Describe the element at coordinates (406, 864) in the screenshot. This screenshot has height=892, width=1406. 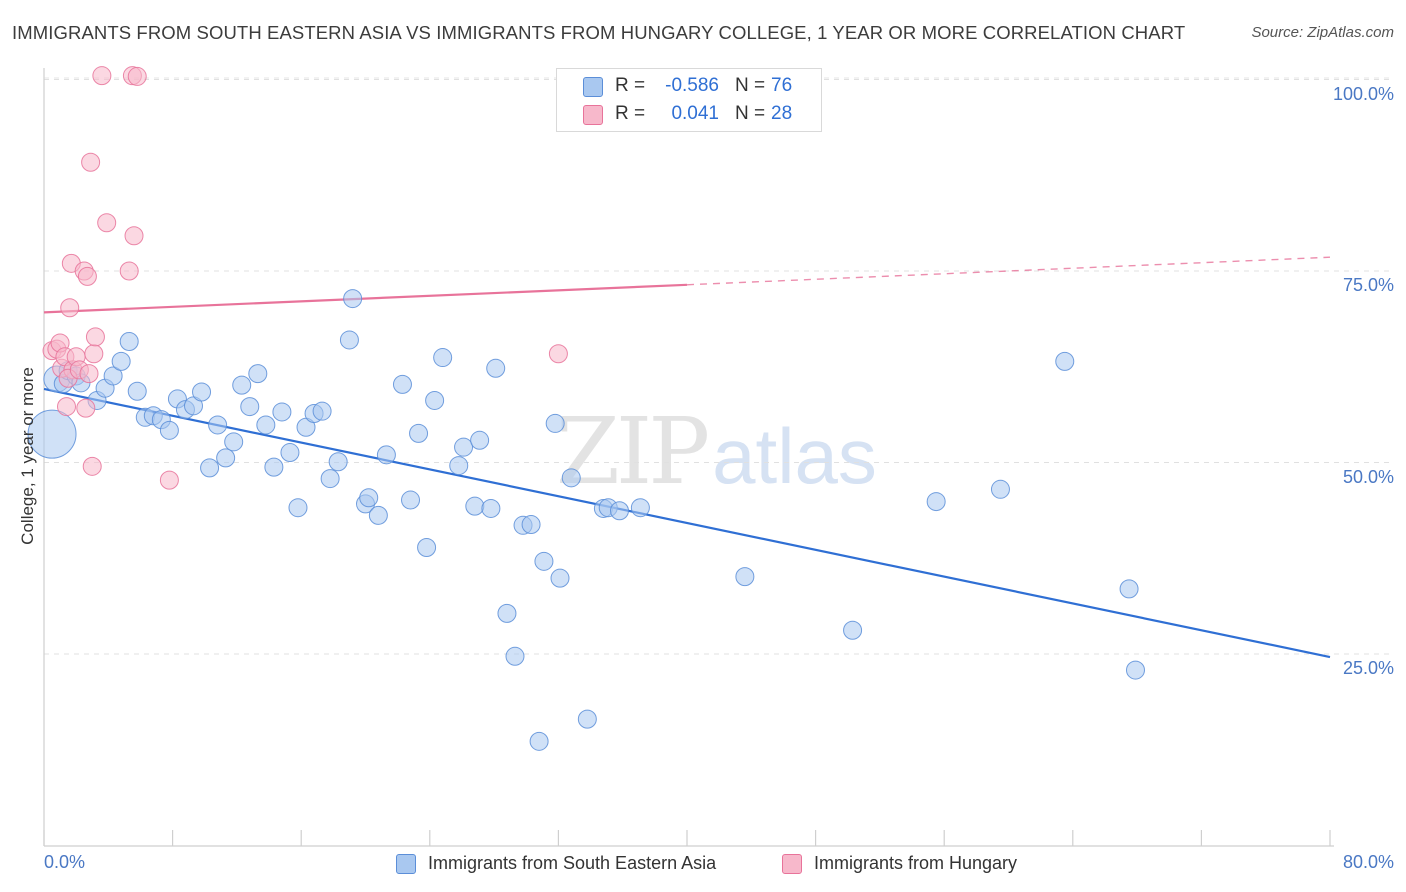
I see `legend-swatch-sea` at that location.